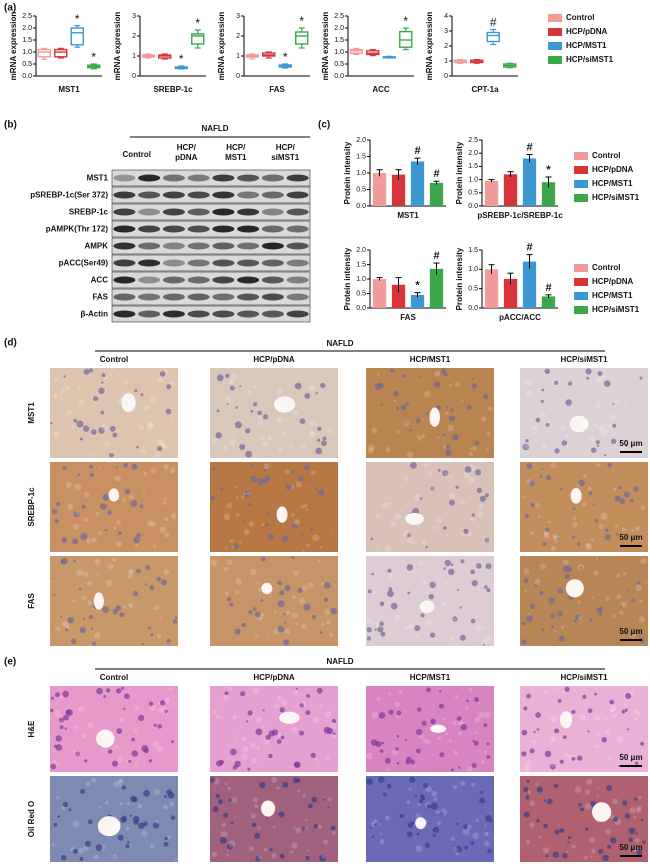  Describe the element at coordinates (361, 173) in the screenshot. I see `y-tick-label: 1.0` at that location.